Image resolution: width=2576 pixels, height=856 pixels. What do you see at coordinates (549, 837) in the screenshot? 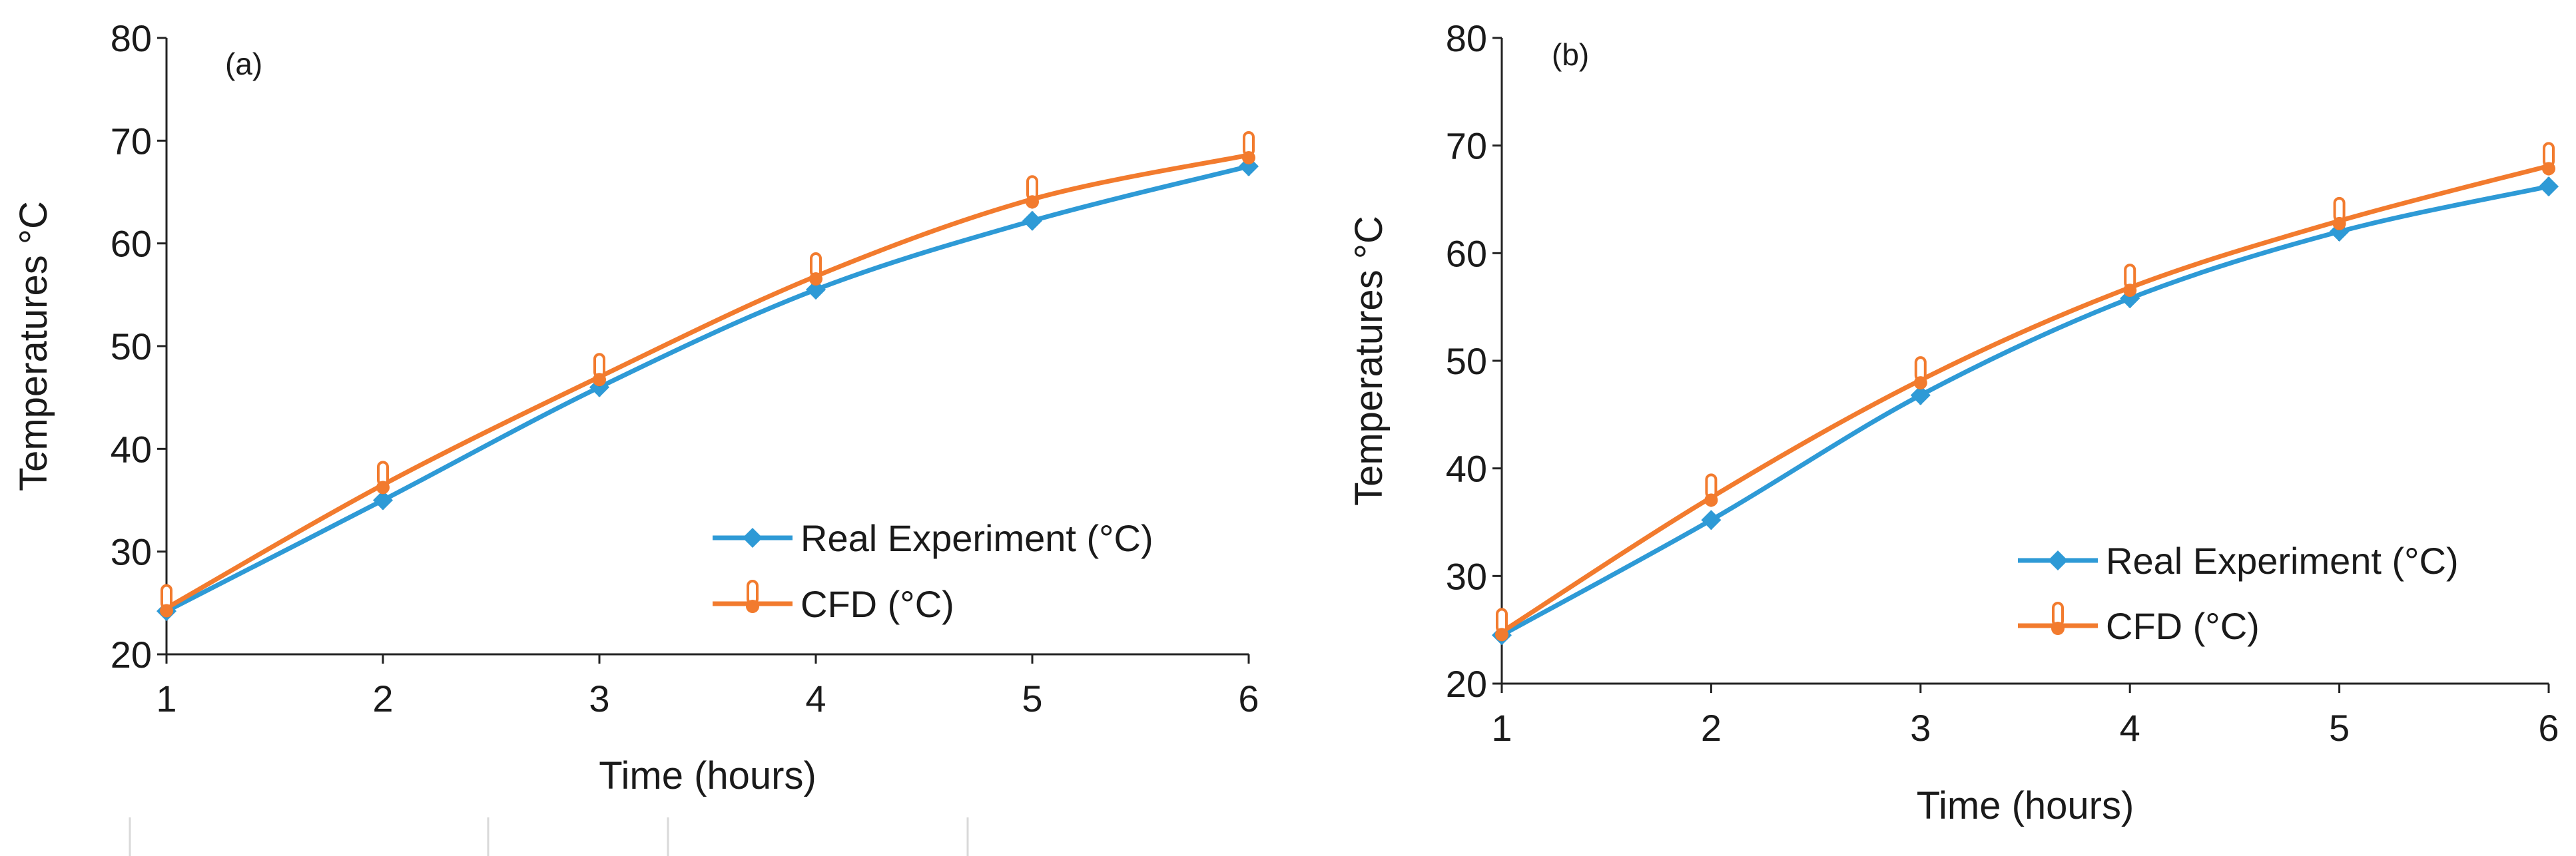
I see `bottom-divider-lines` at bounding box center [549, 837].